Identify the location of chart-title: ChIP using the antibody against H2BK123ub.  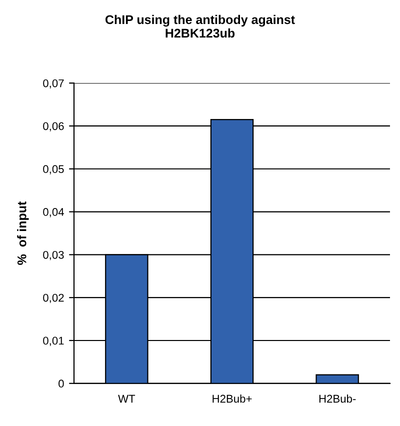
(200, 26).